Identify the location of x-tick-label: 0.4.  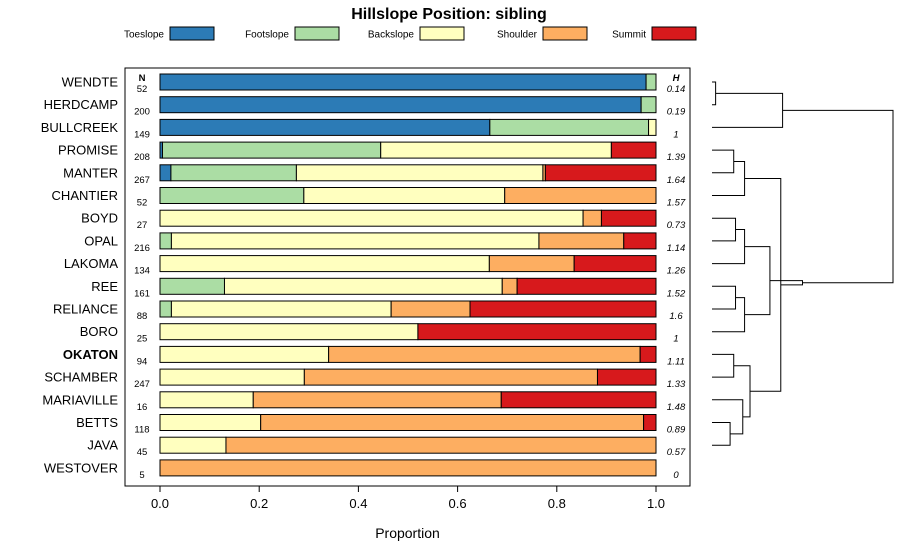
(358, 503).